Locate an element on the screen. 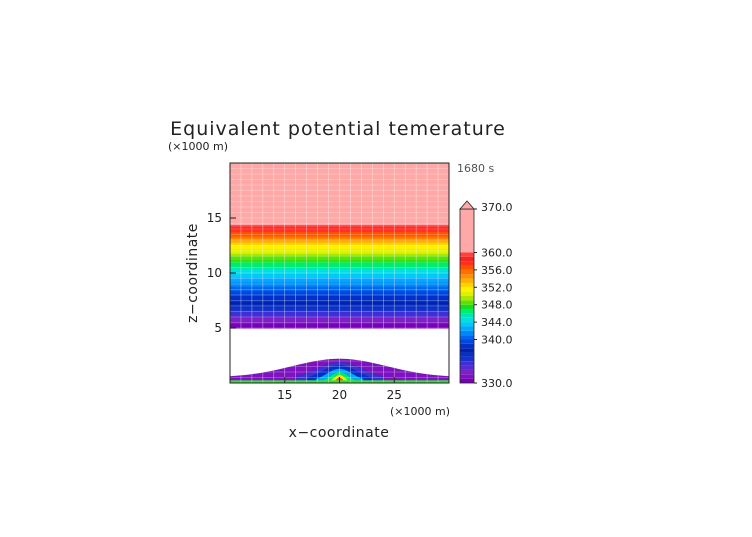 The image size is (752, 537). colorbar-label: 356.0 is located at coordinates (497, 270).